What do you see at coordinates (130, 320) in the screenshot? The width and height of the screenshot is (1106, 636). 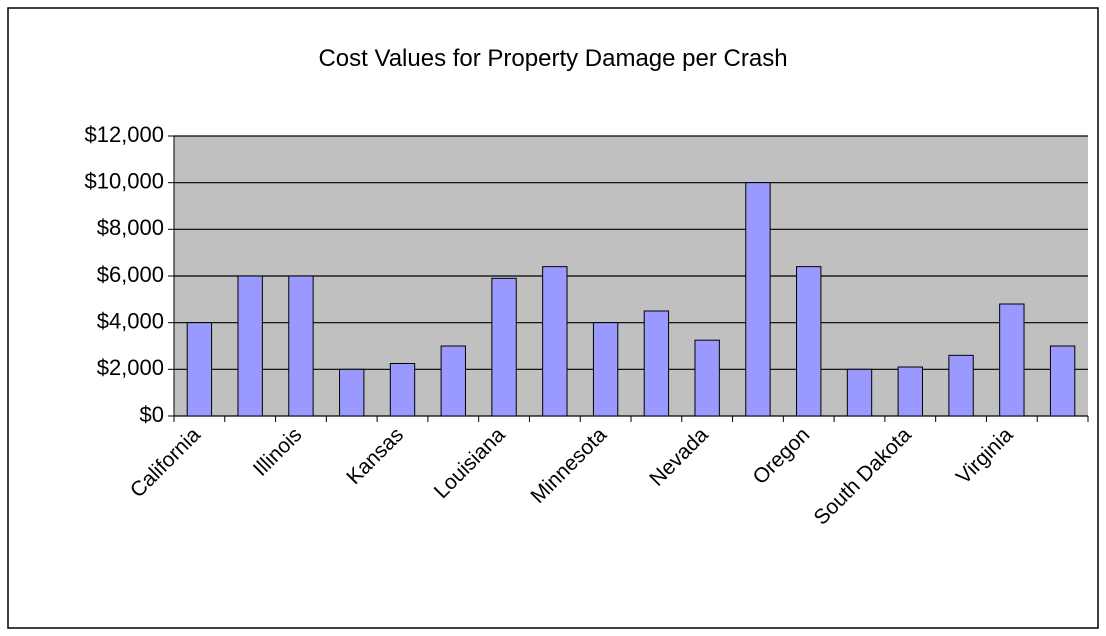 I see `y-tick-label: $4,000` at bounding box center [130, 320].